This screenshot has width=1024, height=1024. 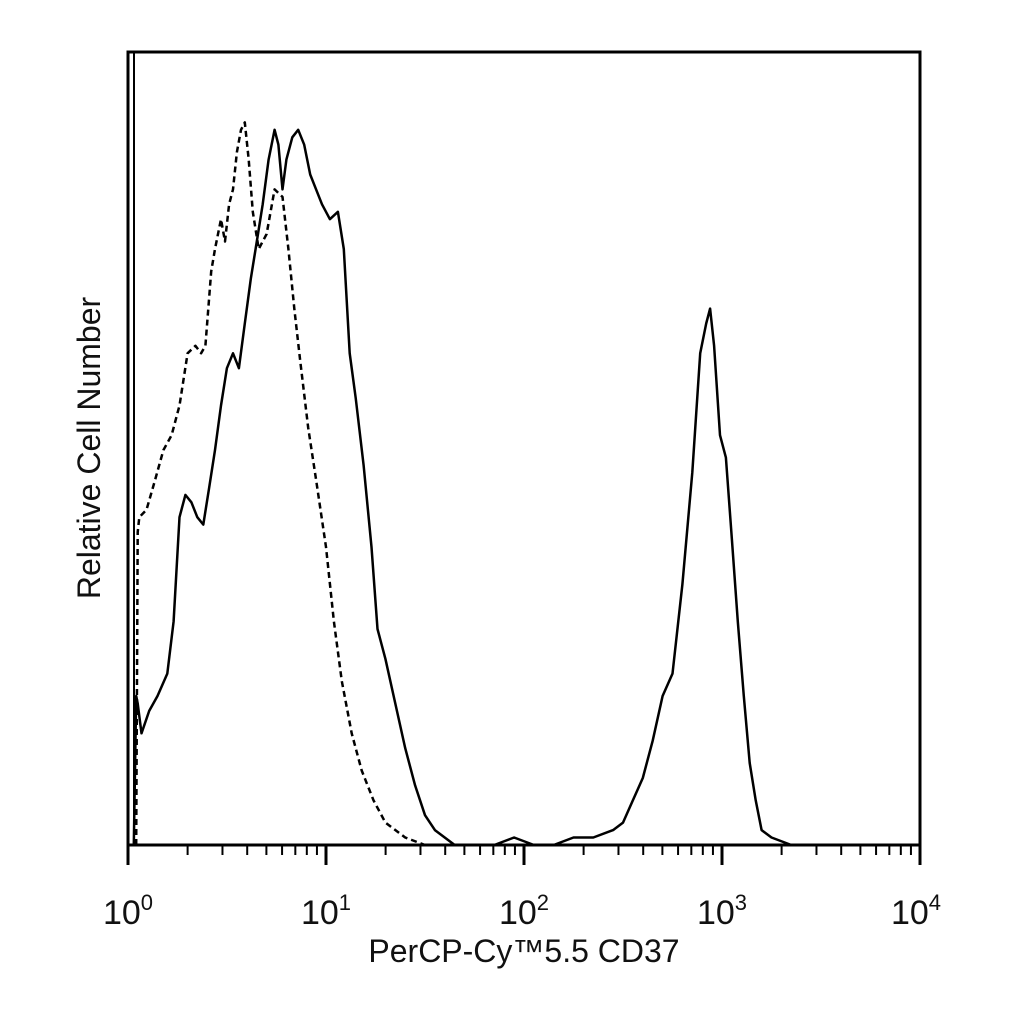 I want to click on y-axis-label: Relative Cell Number, so click(x=89, y=447).